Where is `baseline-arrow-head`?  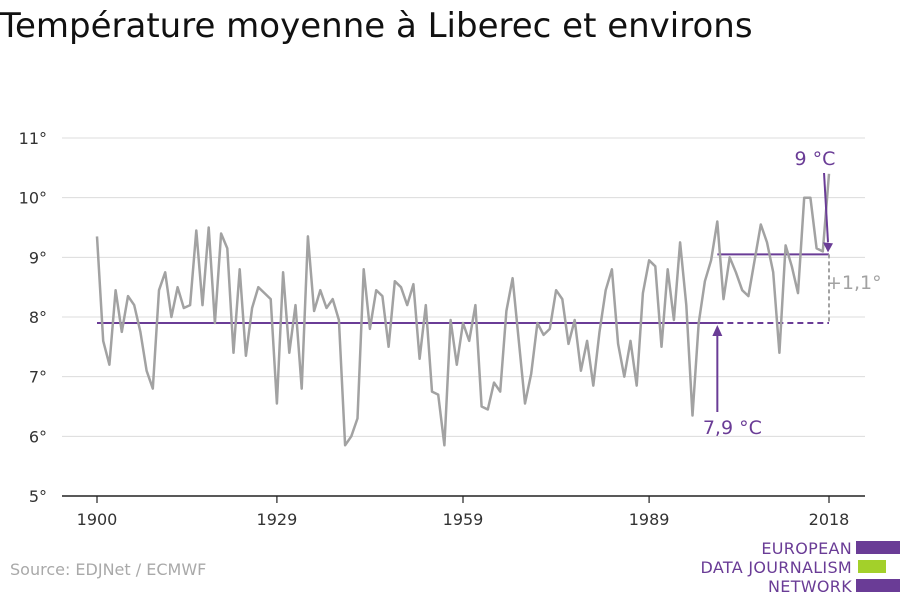 baseline-arrow-head is located at coordinates (717, 330).